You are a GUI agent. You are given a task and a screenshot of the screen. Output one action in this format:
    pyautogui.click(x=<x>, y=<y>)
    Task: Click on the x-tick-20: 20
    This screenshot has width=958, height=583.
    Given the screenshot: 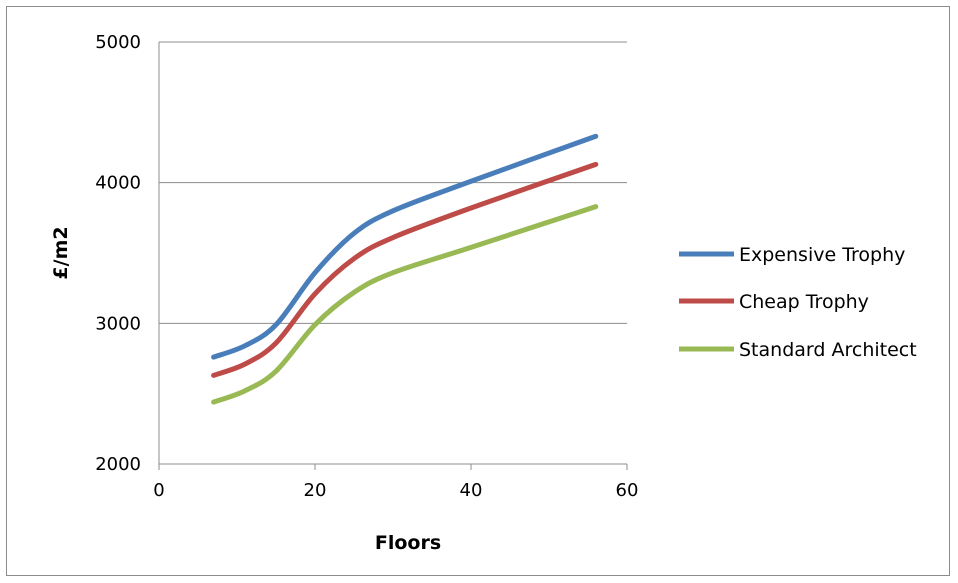 What is the action you would take?
    pyautogui.click(x=315, y=490)
    